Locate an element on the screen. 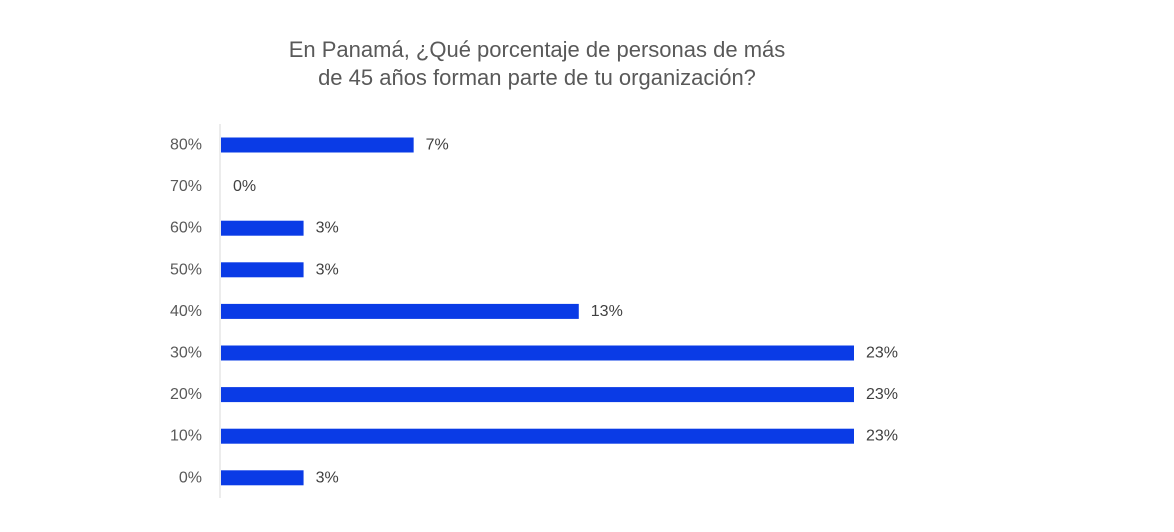 The image size is (1174, 532). y-tick-label: 60% is located at coordinates (186, 228).